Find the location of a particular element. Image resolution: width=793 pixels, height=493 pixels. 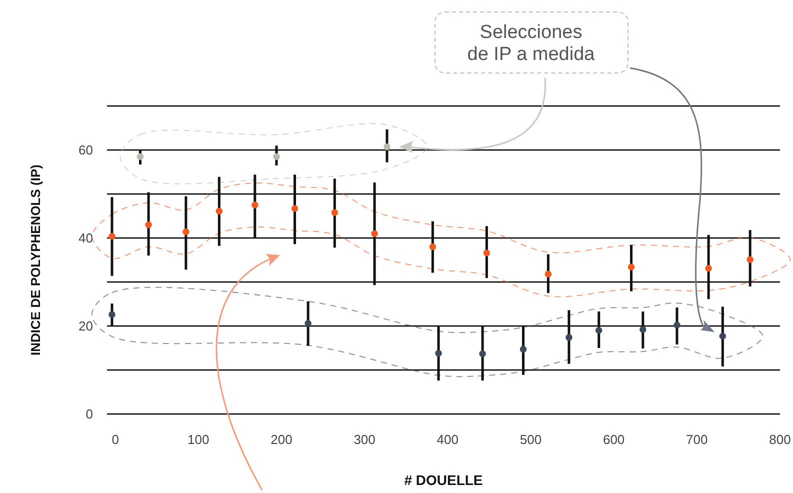

x-tick-label: 0 is located at coordinates (115, 439).